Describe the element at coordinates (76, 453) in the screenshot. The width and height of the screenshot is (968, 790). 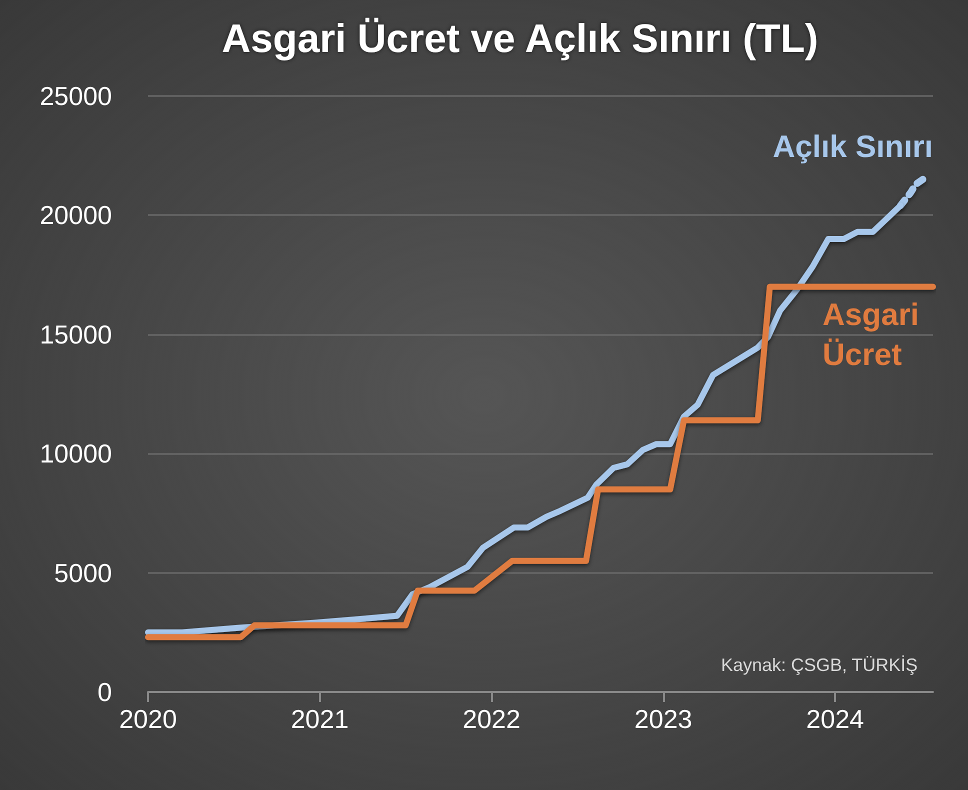
I see `y-tick-label: 10000` at that location.